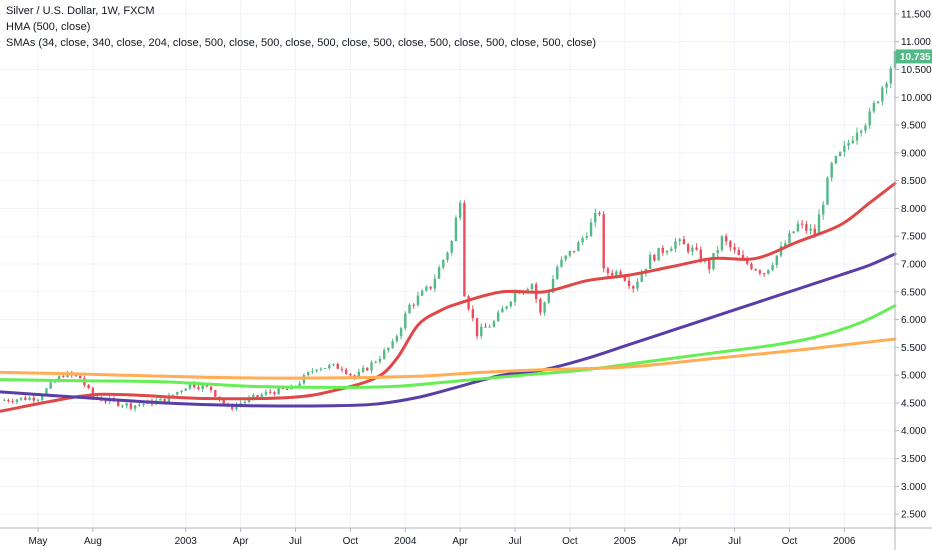 The image size is (932, 550). I want to click on hma-indicator-label: HMA (500, close), so click(48, 27).